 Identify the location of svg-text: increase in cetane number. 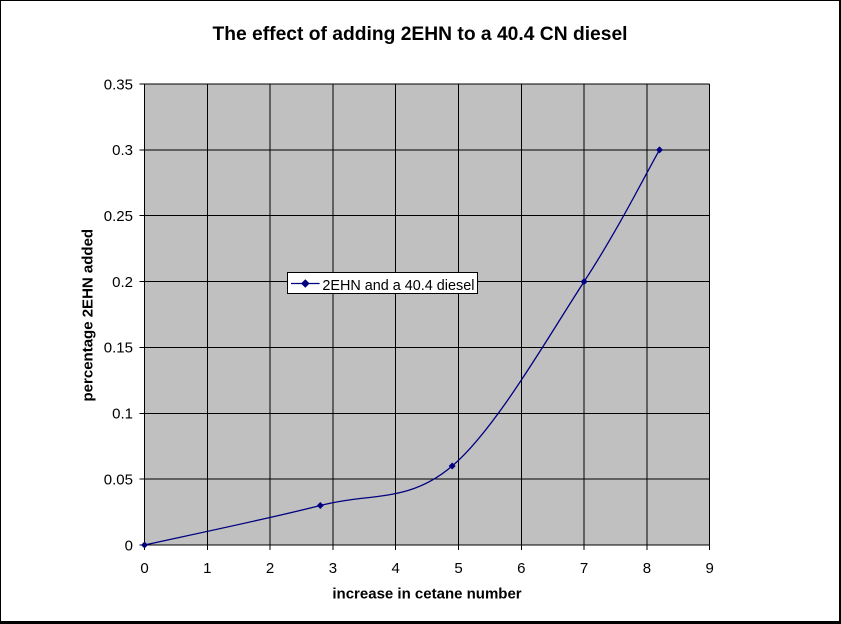
(426, 594).